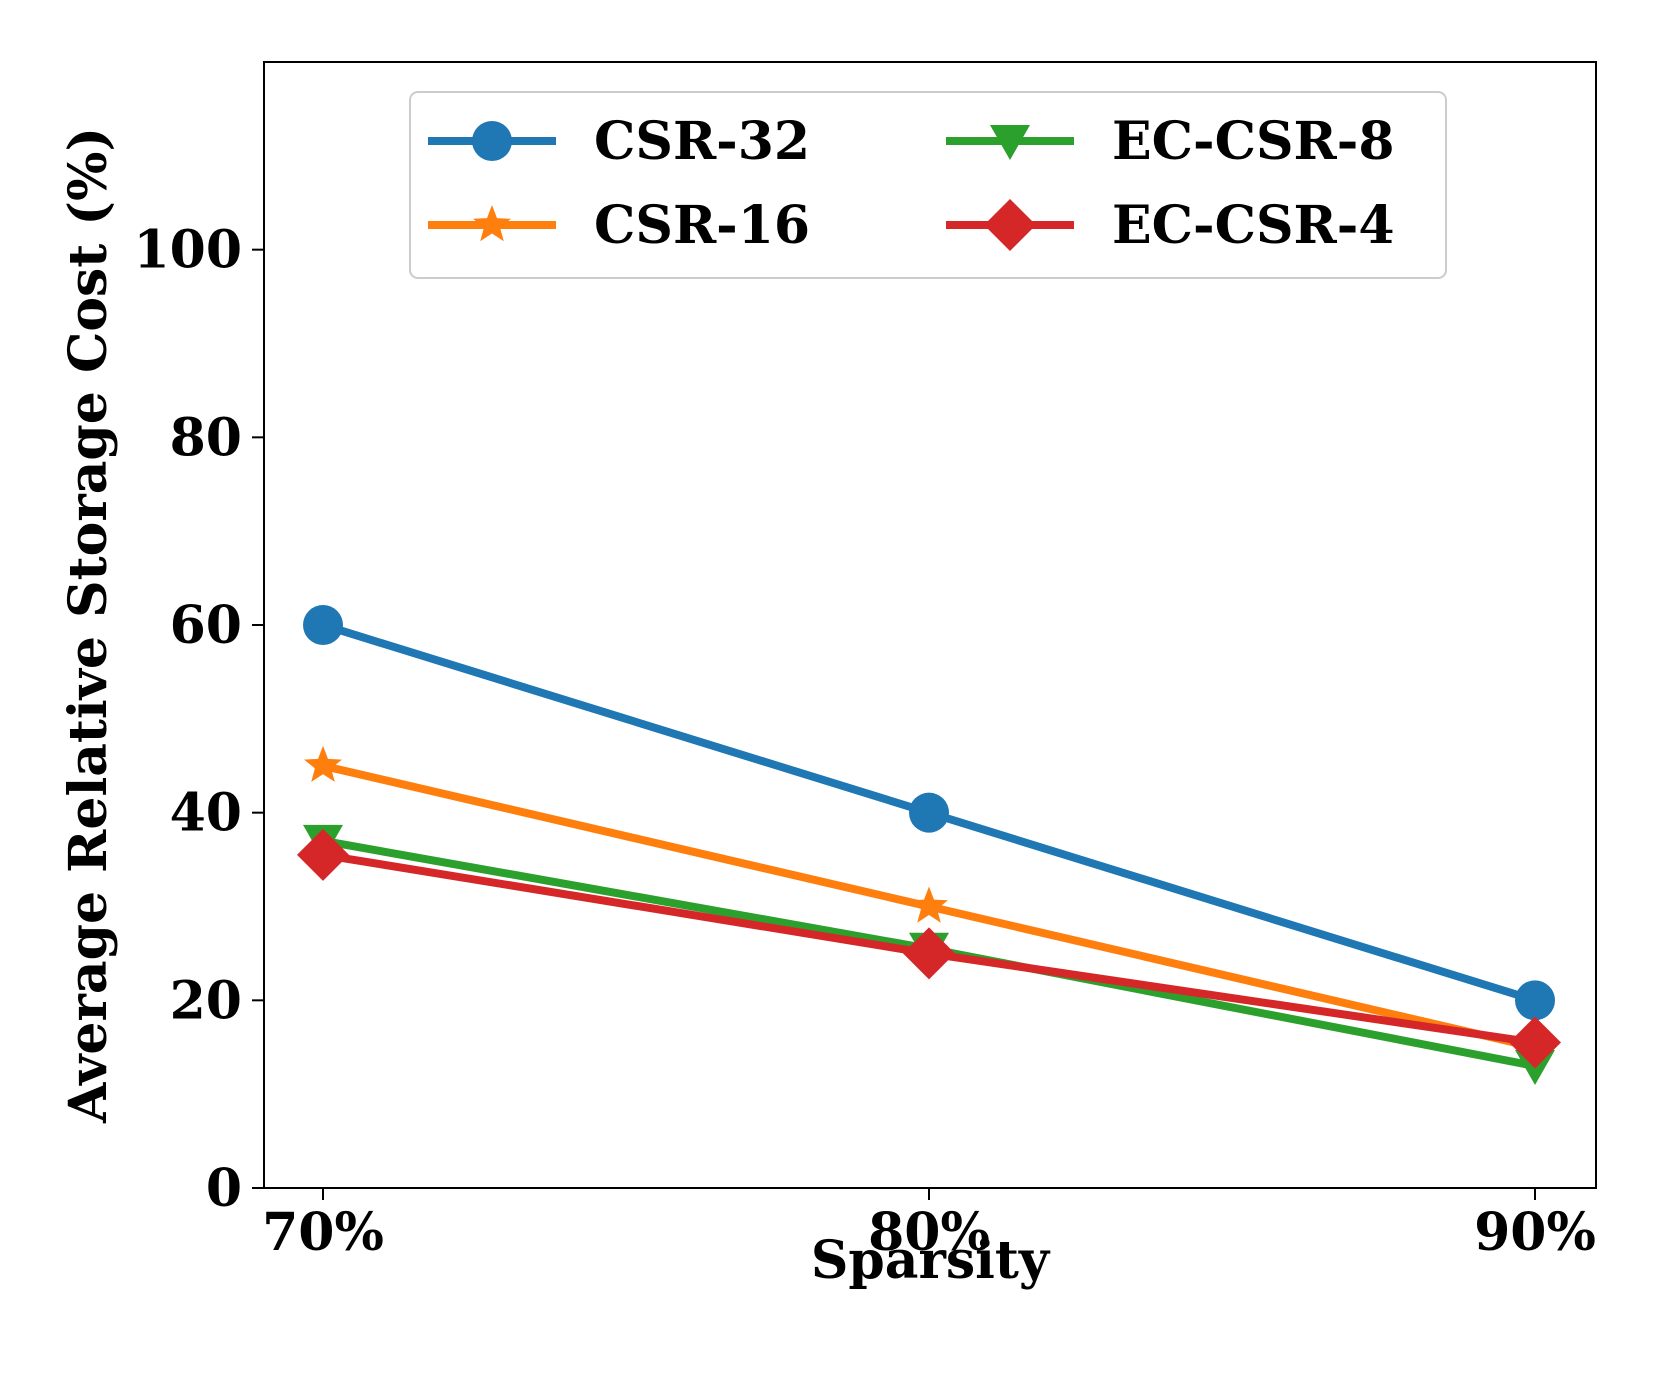 This screenshot has height=1384, width=1661. Describe the element at coordinates (323, 625) in the screenshot. I see `data-point-csr-32-70pct` at that location.